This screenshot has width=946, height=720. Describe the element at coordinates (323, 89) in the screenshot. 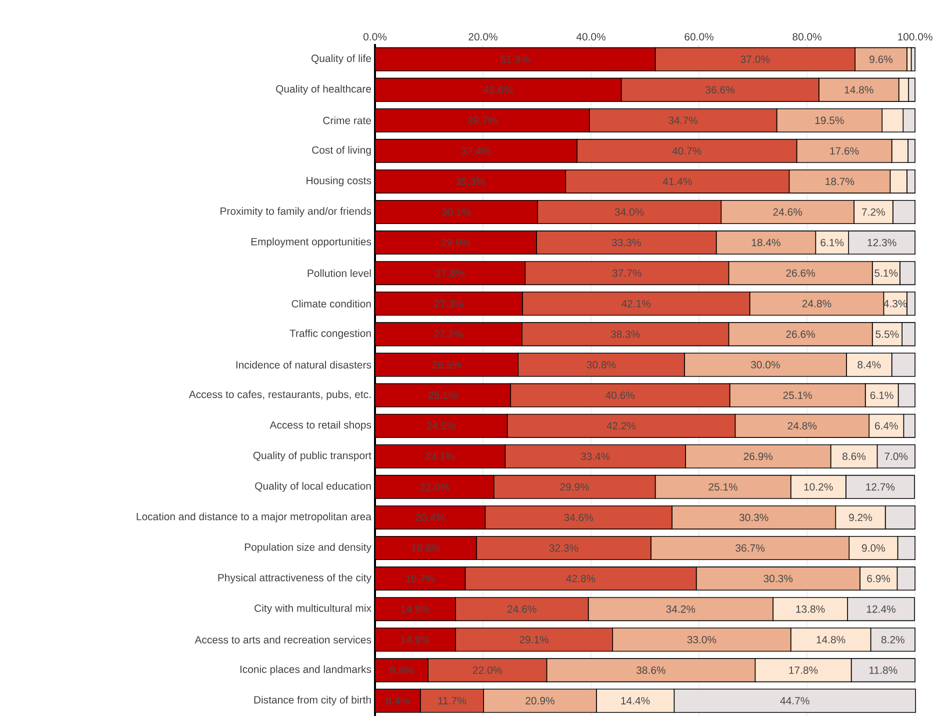

I see `y-tick-label: Quality of healthcare` at that location.